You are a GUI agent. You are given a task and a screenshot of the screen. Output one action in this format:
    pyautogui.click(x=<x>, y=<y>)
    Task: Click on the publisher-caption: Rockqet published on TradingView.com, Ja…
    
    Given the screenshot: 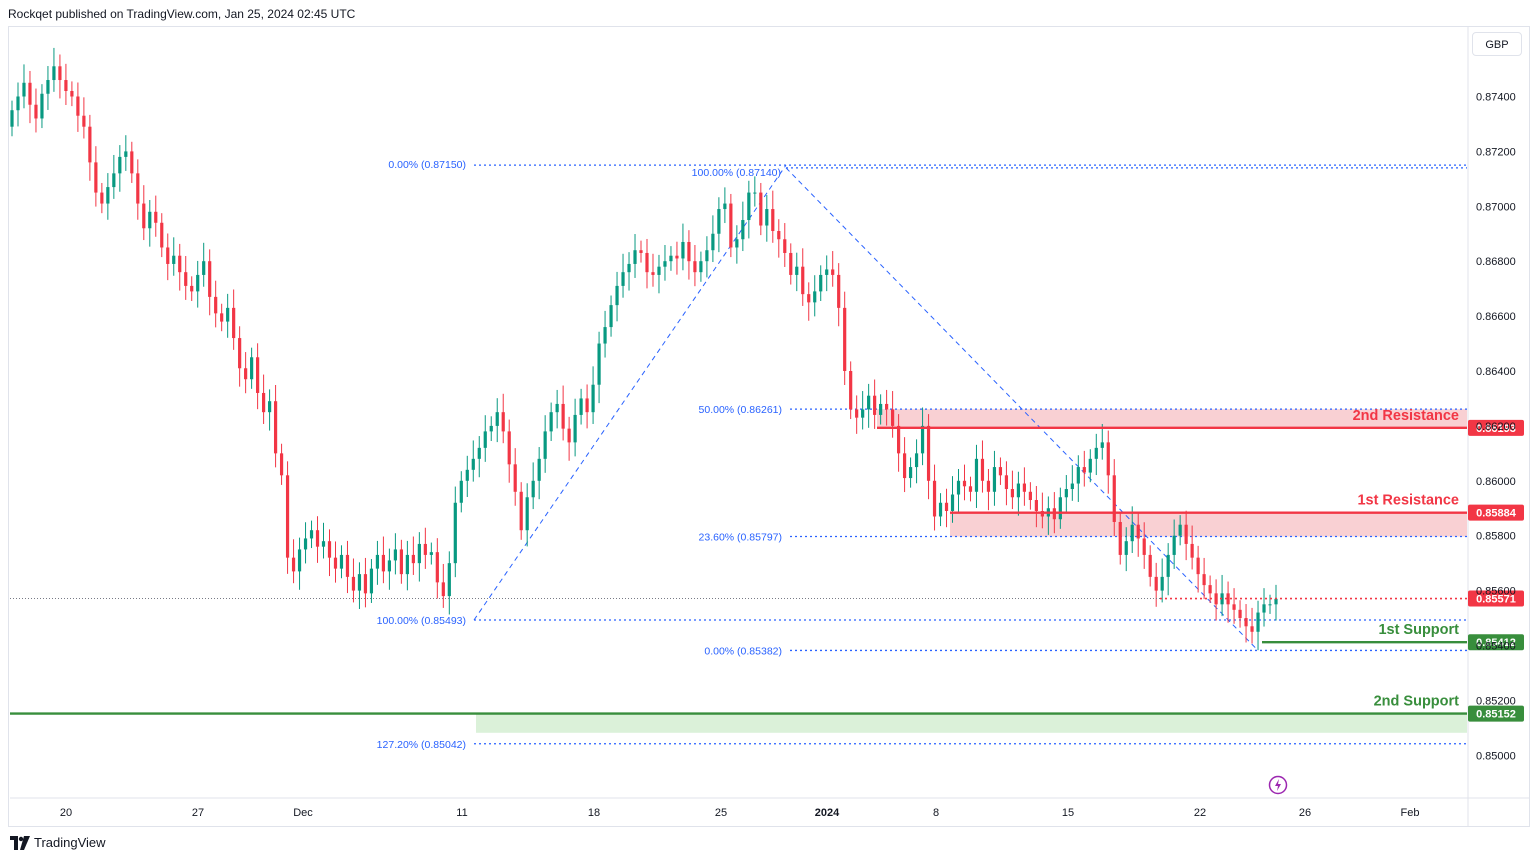 What is the action you would take?
    pyautogui.click(x=182, y=14)
    